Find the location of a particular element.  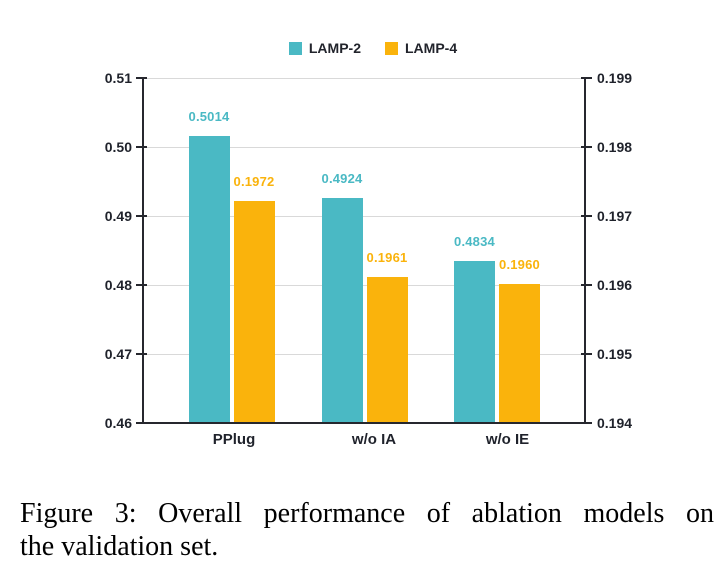

left-axis-tick-label: 0.48 is located at coordinates (118, 285).